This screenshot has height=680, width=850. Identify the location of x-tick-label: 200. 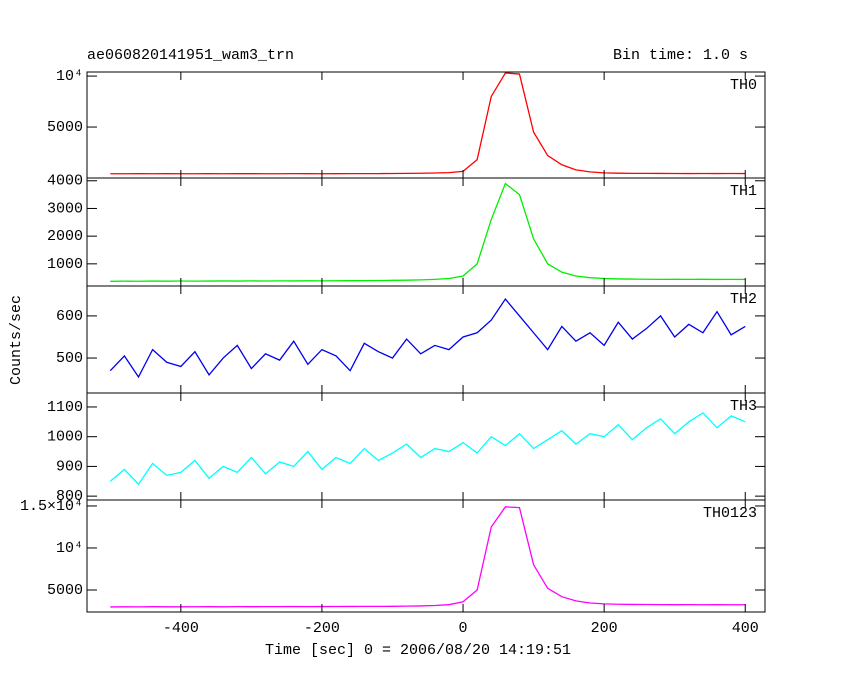
(604, 628).